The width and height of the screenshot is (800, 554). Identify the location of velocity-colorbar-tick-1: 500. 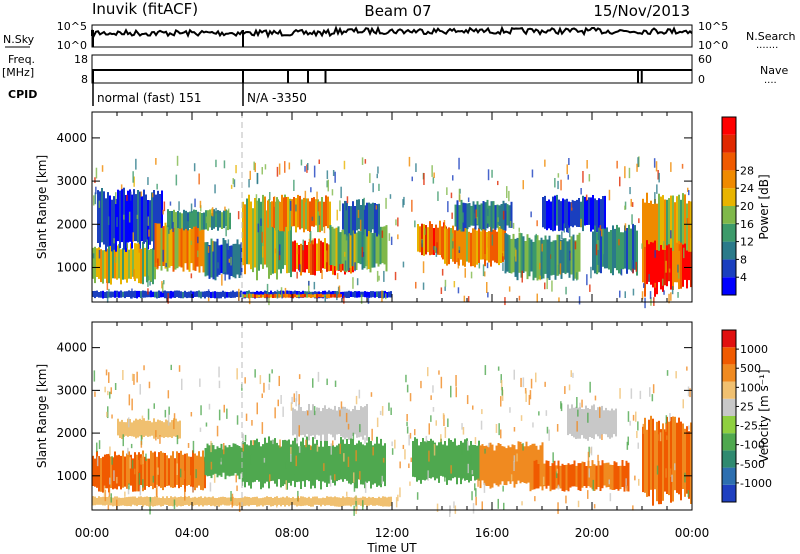
(750, 368).